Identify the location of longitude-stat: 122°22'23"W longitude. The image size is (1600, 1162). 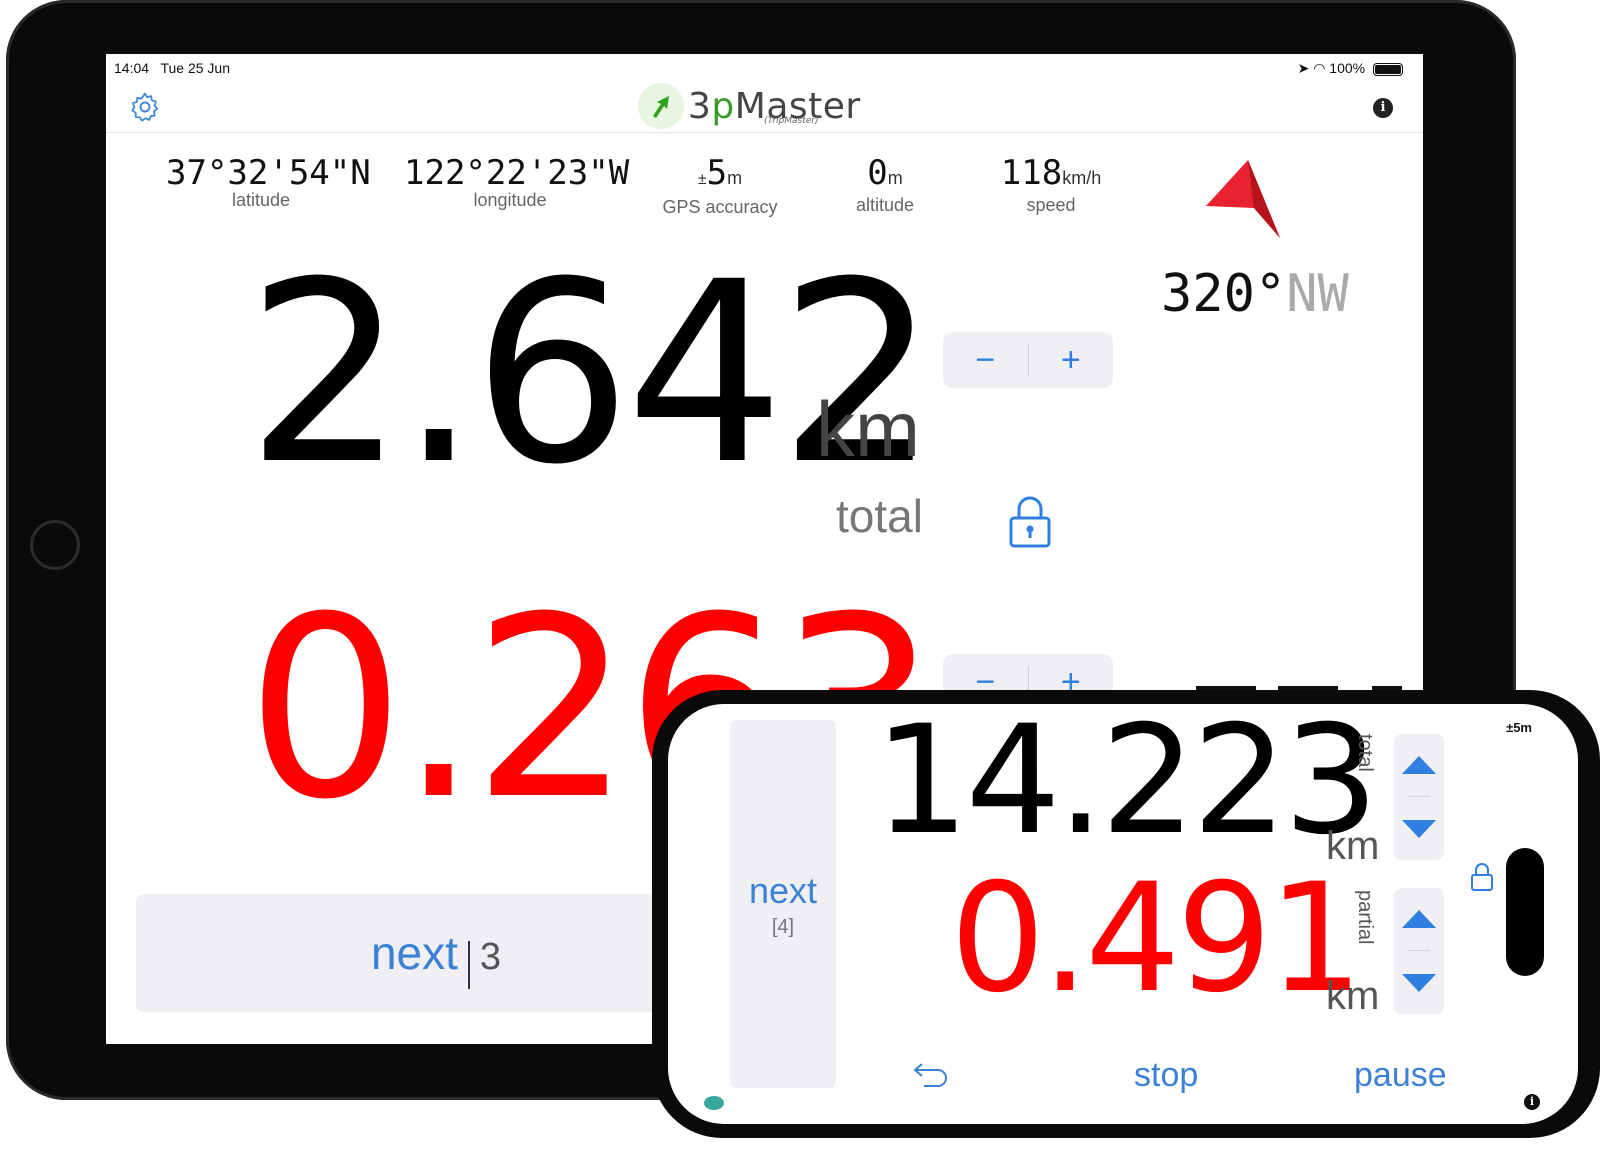
(517, 182).